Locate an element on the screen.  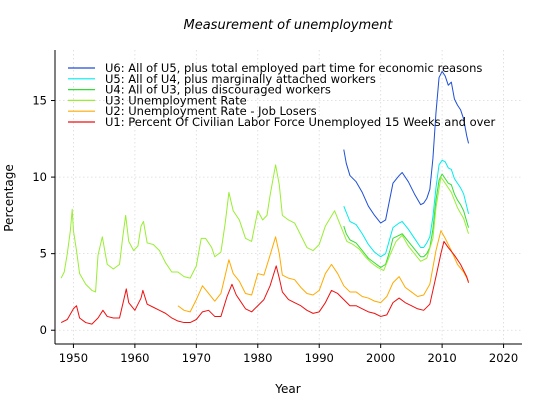
x-axis-label: Year is located at coordinates (287, 389).